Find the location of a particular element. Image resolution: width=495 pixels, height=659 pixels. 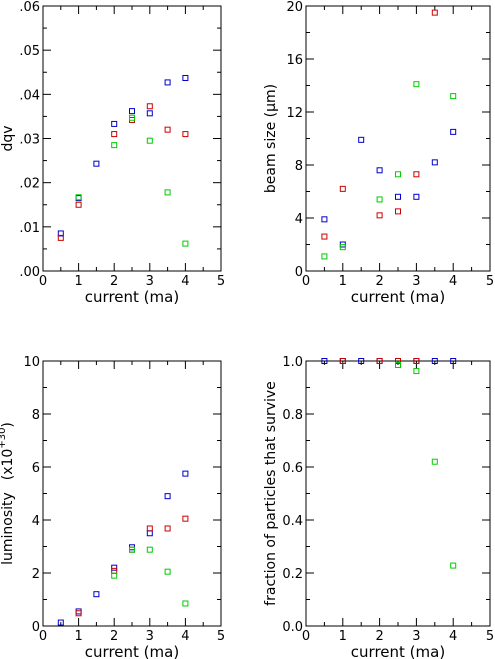

y-tick-label: 0.2 is located at coordinates (292, 574).